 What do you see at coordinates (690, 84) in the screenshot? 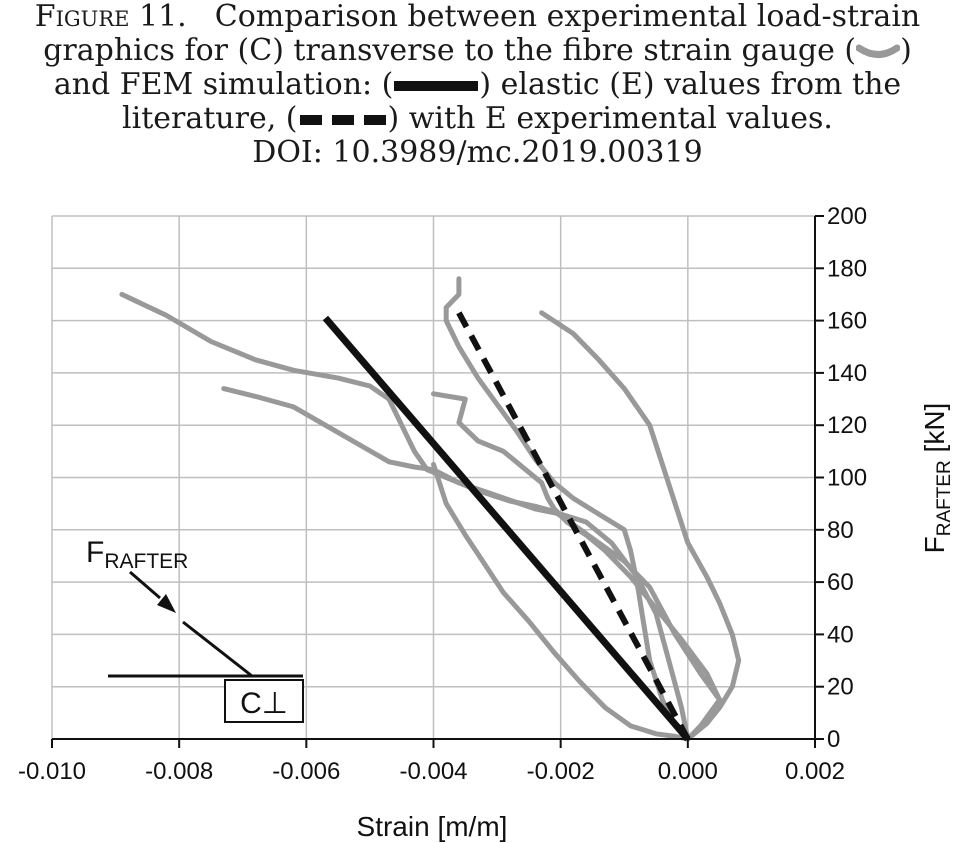
I see `caption-text-3b: ) elastic (E) values from the` at bounding box center [690, 84].